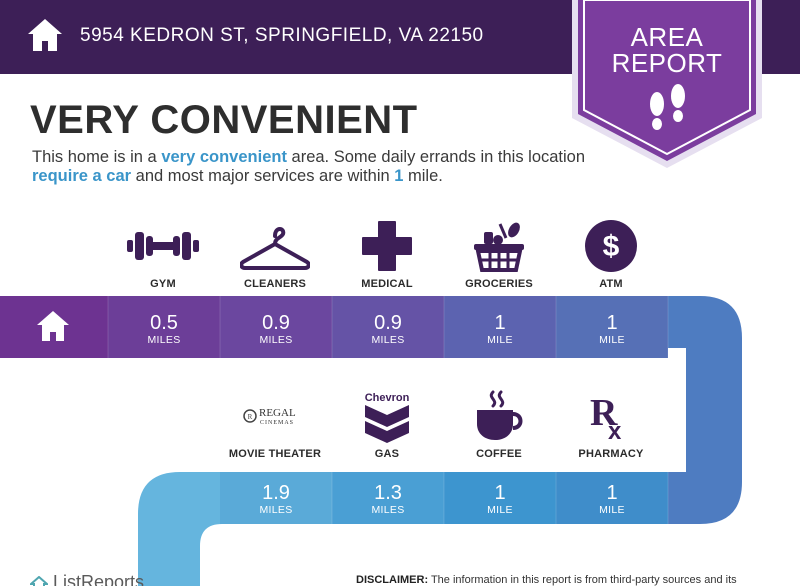 Image resolution: width=800 pixels, height=586 pixels. What do you see at coordinates (615, 429) in the screenshot?
I see `svg-text: x` at bounding box center [615, 429].